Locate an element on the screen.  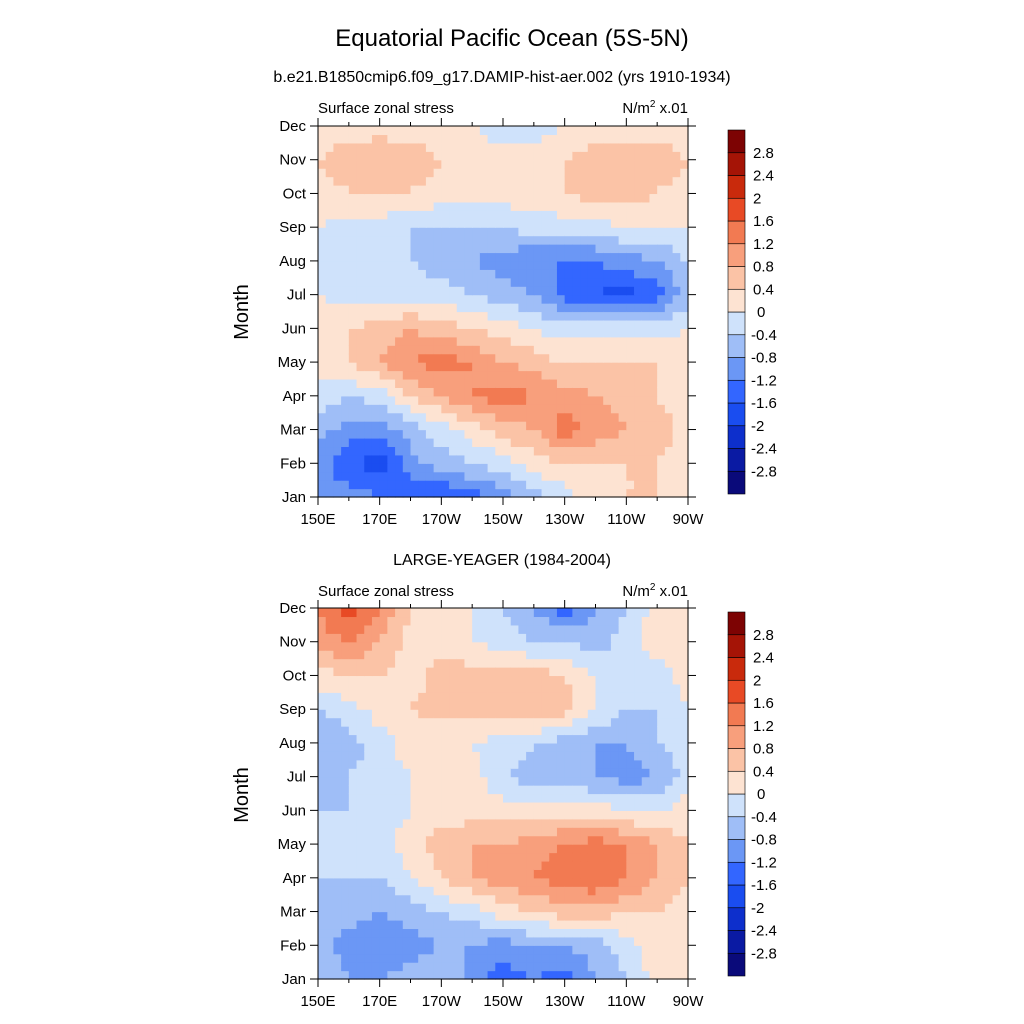
x-tick-label: 150E is located at coordinates (317, 519).